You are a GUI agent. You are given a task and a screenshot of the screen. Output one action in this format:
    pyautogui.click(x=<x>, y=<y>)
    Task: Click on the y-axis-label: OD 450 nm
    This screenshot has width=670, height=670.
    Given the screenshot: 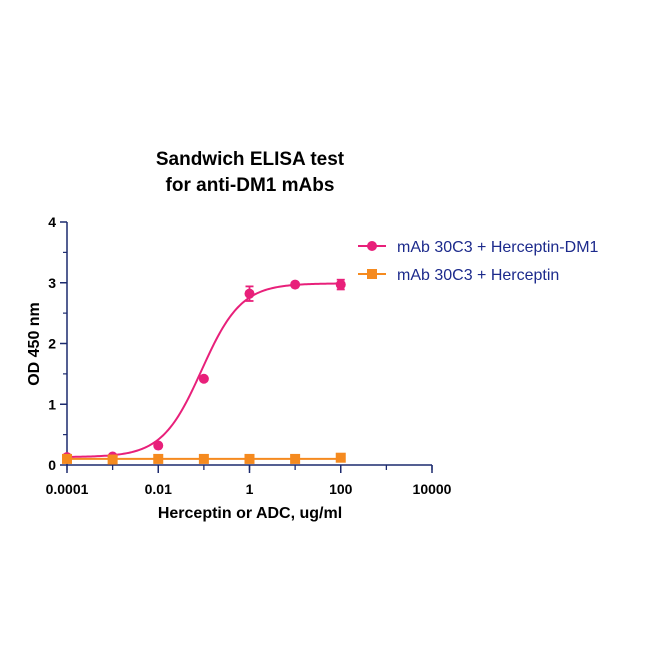 What is the action you would take?
    pyautogui.click(x=34, y=344)
    